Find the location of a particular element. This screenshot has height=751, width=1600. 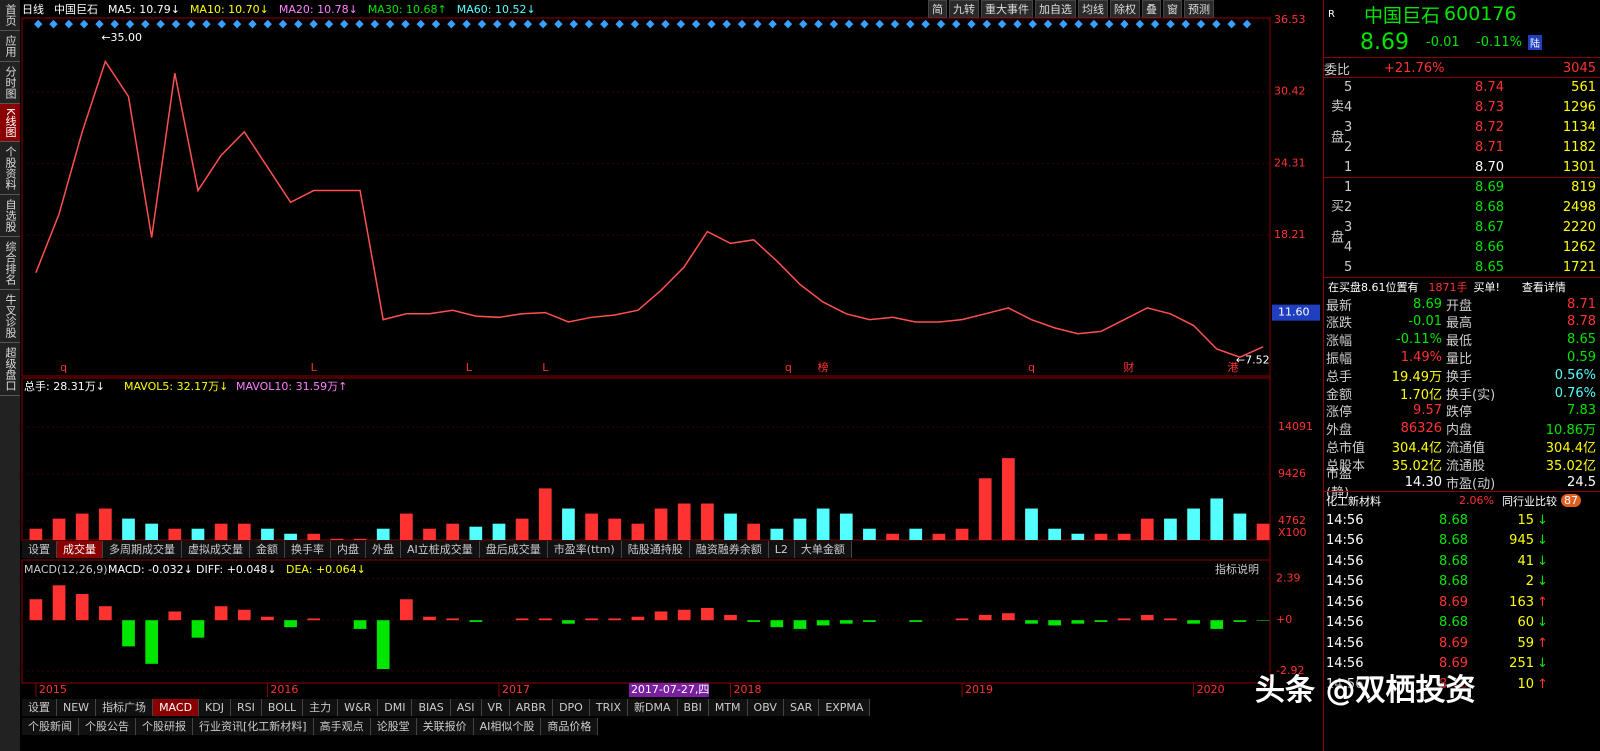

industry: 化工新材料 is located at coordinates (1353, 501).